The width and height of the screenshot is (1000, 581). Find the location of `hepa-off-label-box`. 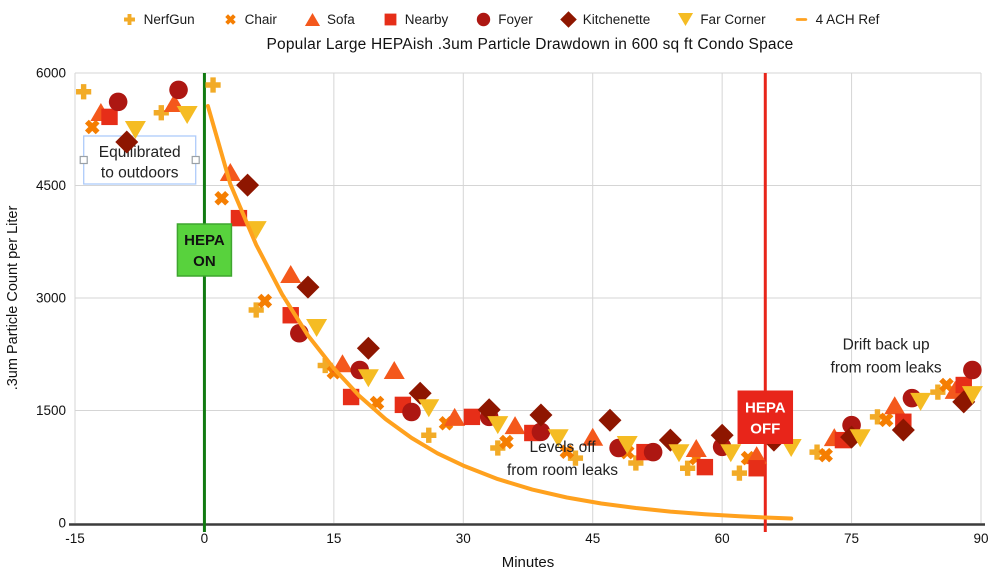

hepa-off-label-box is located at coordinates (765, 417).